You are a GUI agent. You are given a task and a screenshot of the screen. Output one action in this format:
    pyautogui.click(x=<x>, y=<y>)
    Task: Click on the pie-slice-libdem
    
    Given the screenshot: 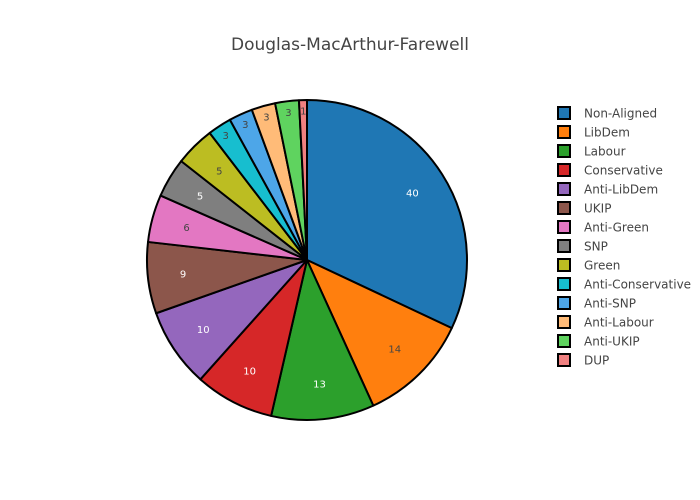 What is the action you would take?
    pyautogui.click(x=379, y=333)
    